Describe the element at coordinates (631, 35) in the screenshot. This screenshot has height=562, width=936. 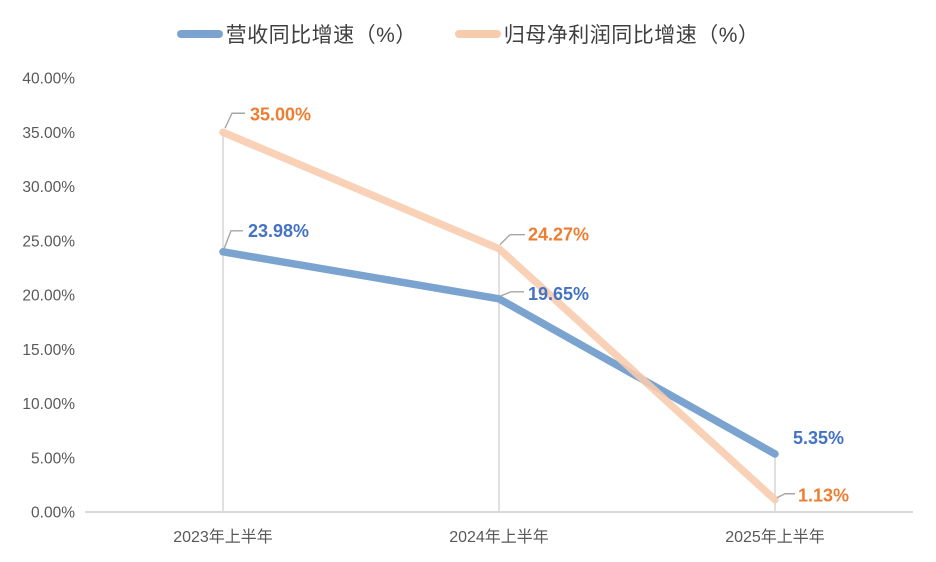
I see `legend-label-net-profit-growth: 归母净利润同比增速（%）` at that location.